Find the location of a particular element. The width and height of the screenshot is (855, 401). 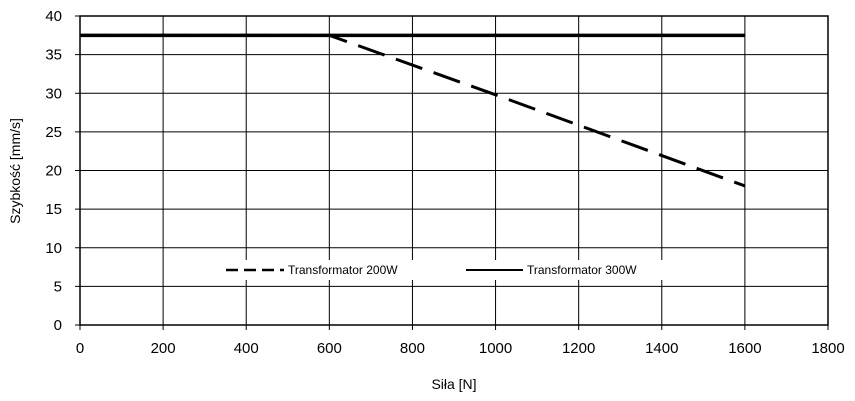

y-tick-label: 10 is located at coordinates (53, 248).